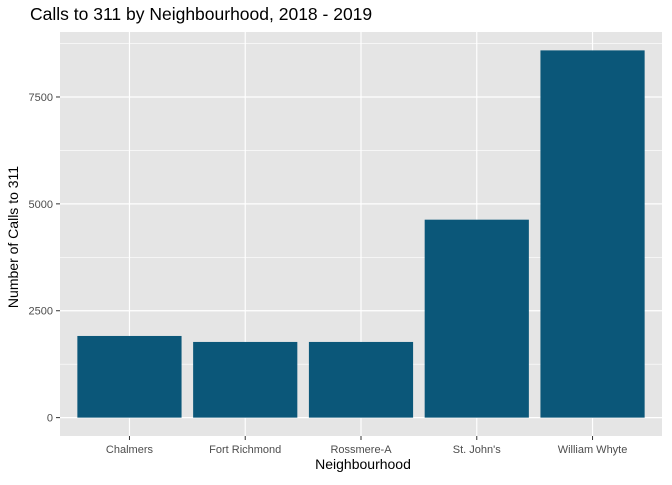  Describe the element at coordinates (13, 237) in the screenshot. I see `y-axis-label: Number of Calls to 311` at that location.